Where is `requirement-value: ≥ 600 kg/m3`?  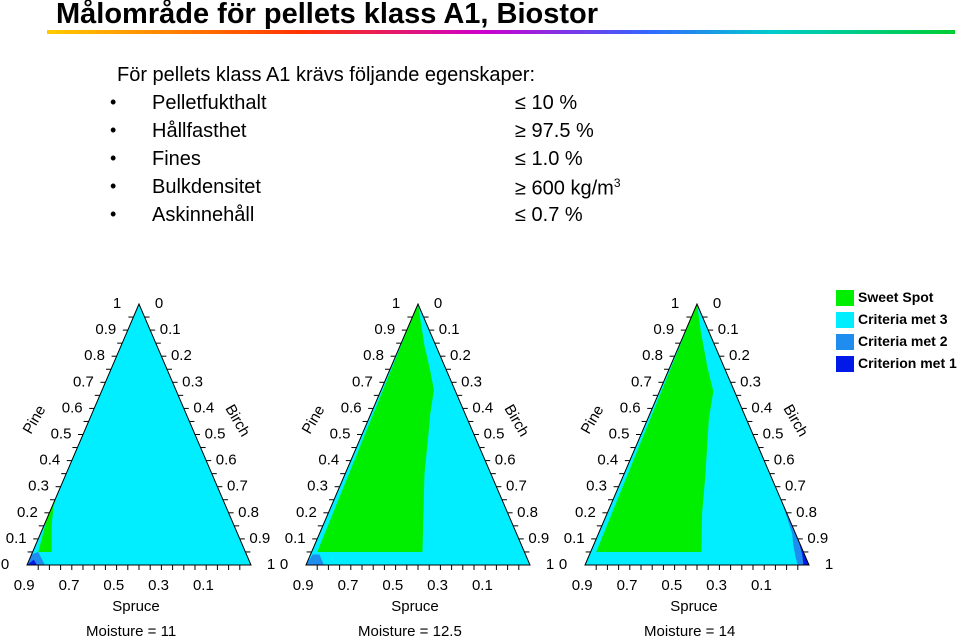
requirement-value: ≥ 600 kg/m3 is located at coordinates (568, 188).